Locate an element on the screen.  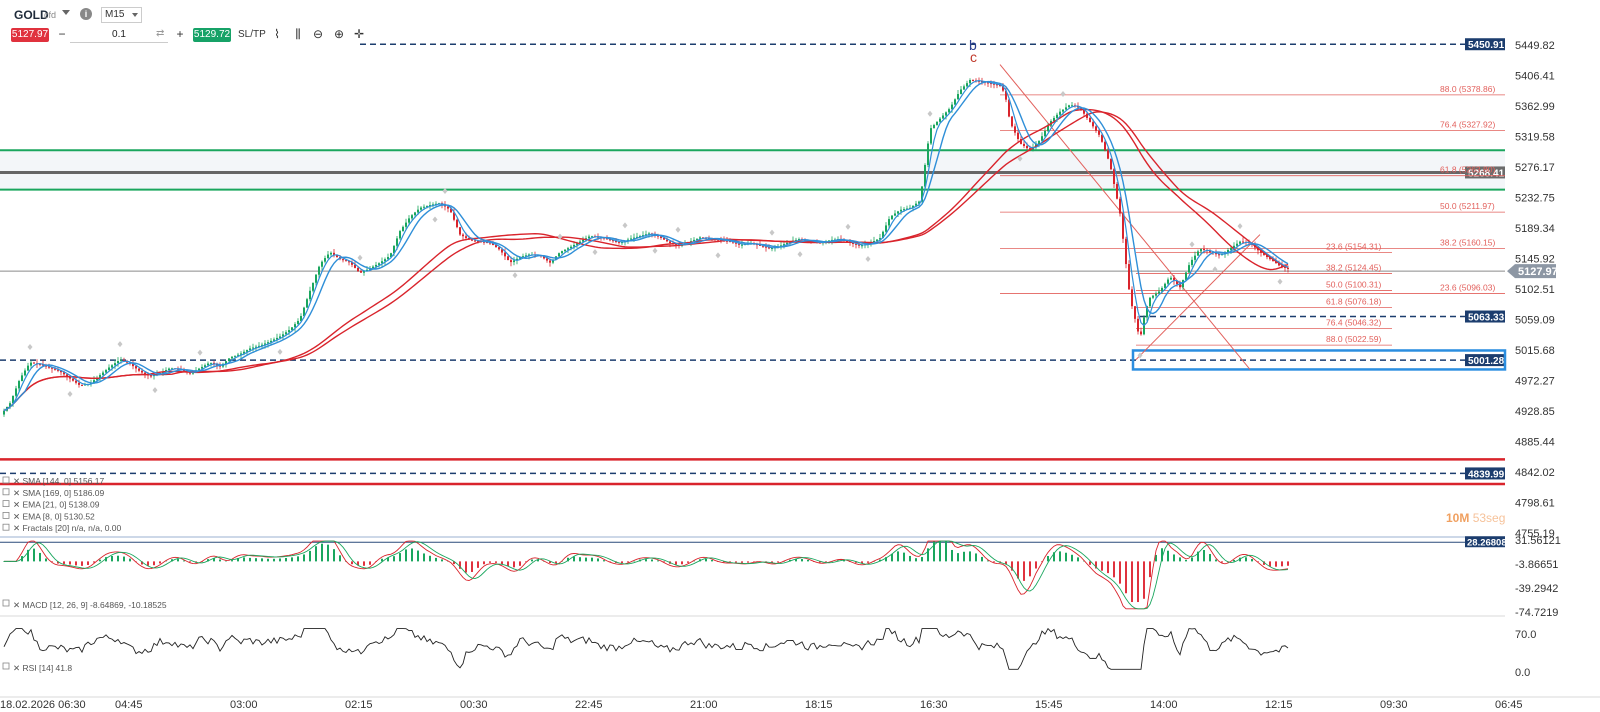
macd-axis-label: -3.86651 is located at coordinates (1536, 565).